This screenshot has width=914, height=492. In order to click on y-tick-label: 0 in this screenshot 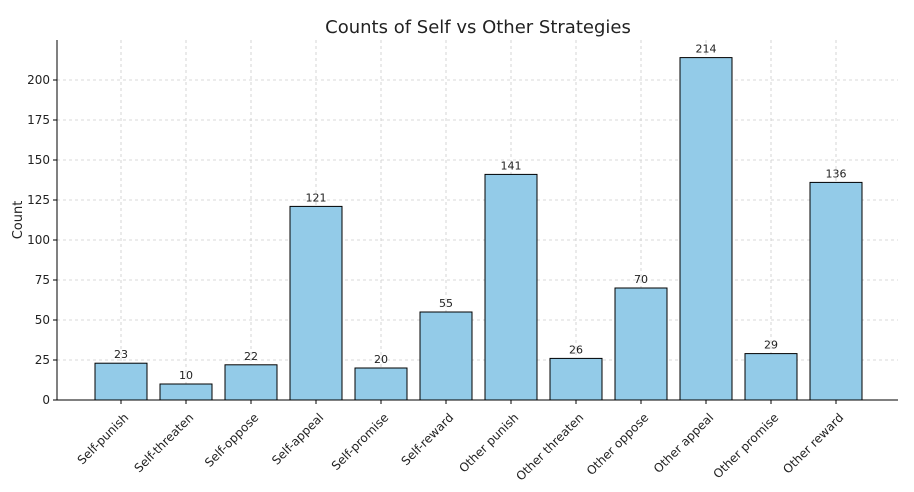, I will do `click(46, 400)`.